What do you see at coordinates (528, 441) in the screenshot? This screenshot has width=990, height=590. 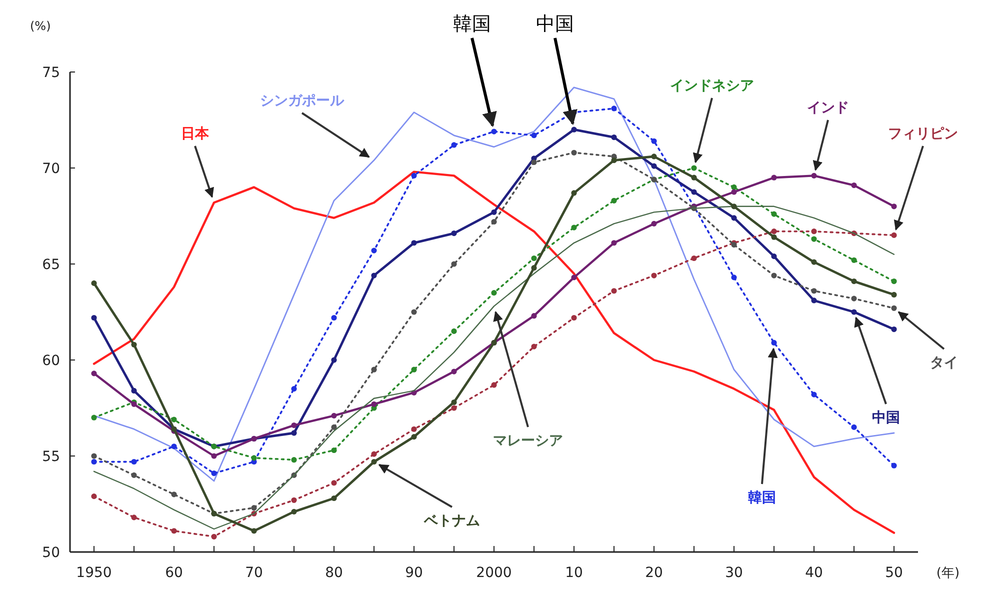 I see `text: マレーシア` at bounding box center [528, 441].